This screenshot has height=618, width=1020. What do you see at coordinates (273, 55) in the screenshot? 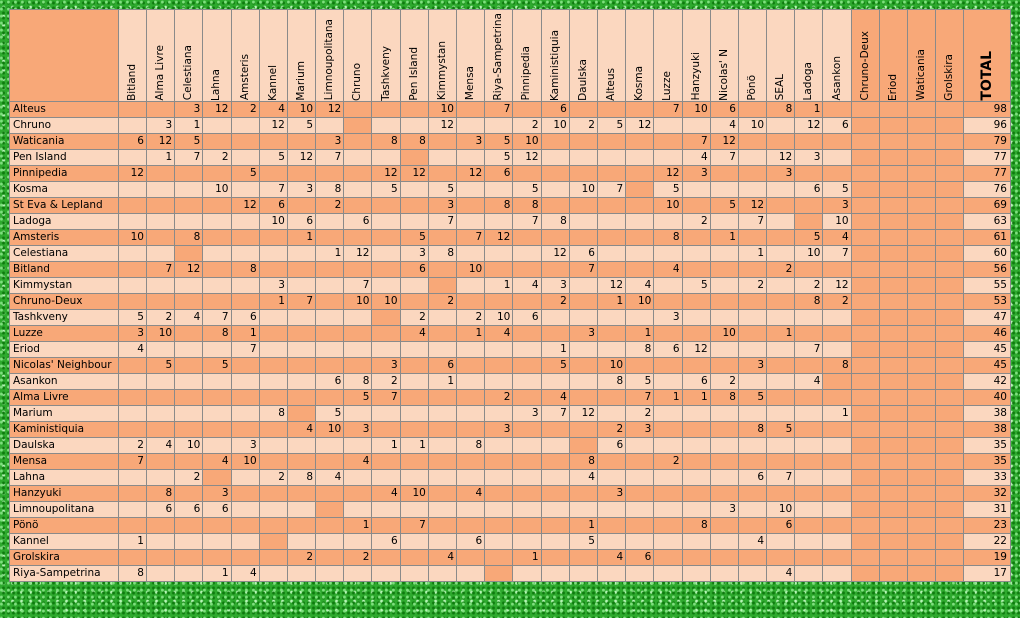
I see `column-header: Kannel` at bounding box center [273, 55].